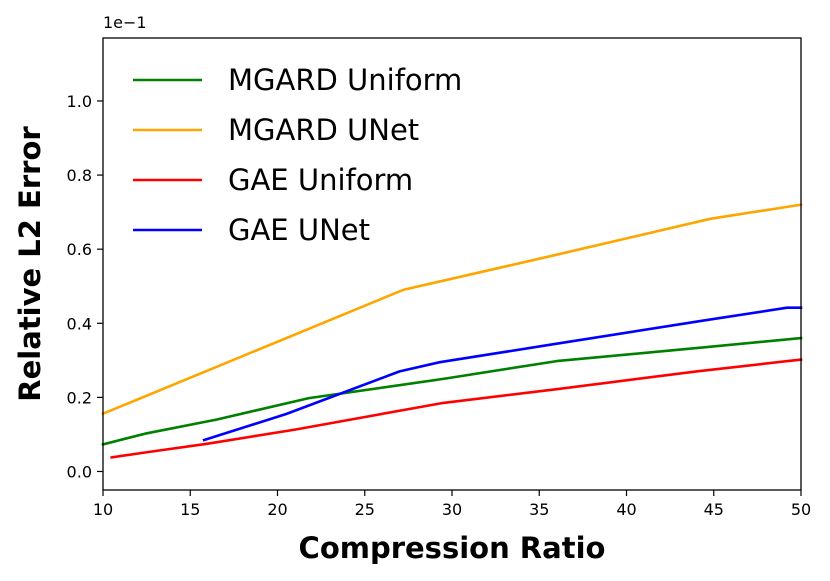 The width and height of the screenshot is (830, 581). I want to click on x-tick-label: 25, so click(365, 509).